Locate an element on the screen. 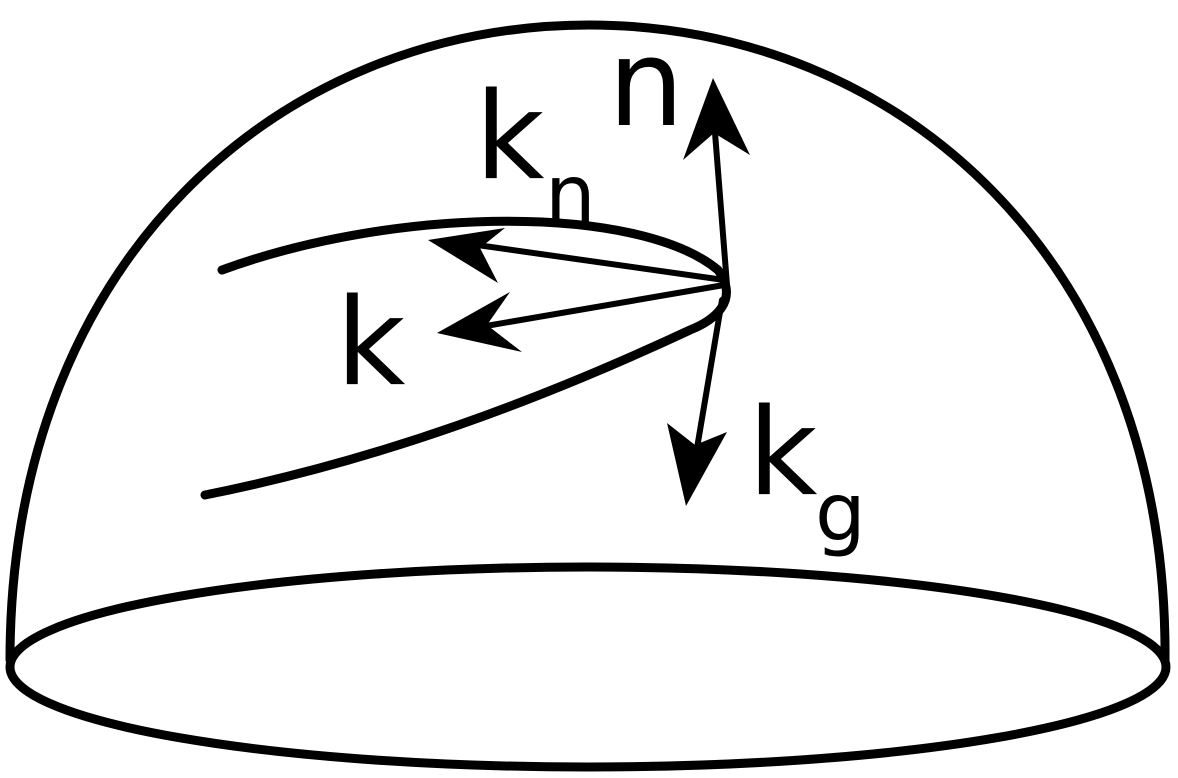  normal-curvature-vector-kn is located at coordinates (577, 255).